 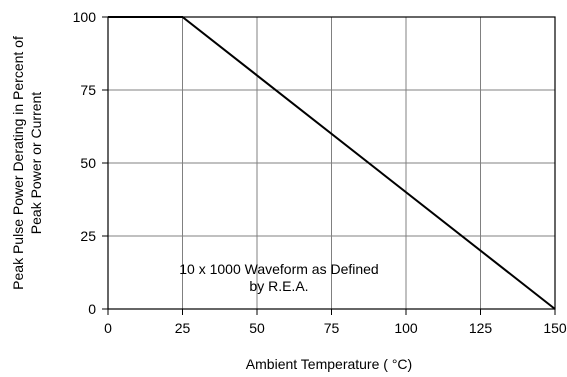 I want to click on y-tick-label-25: 25, so click(x=88, y=236).